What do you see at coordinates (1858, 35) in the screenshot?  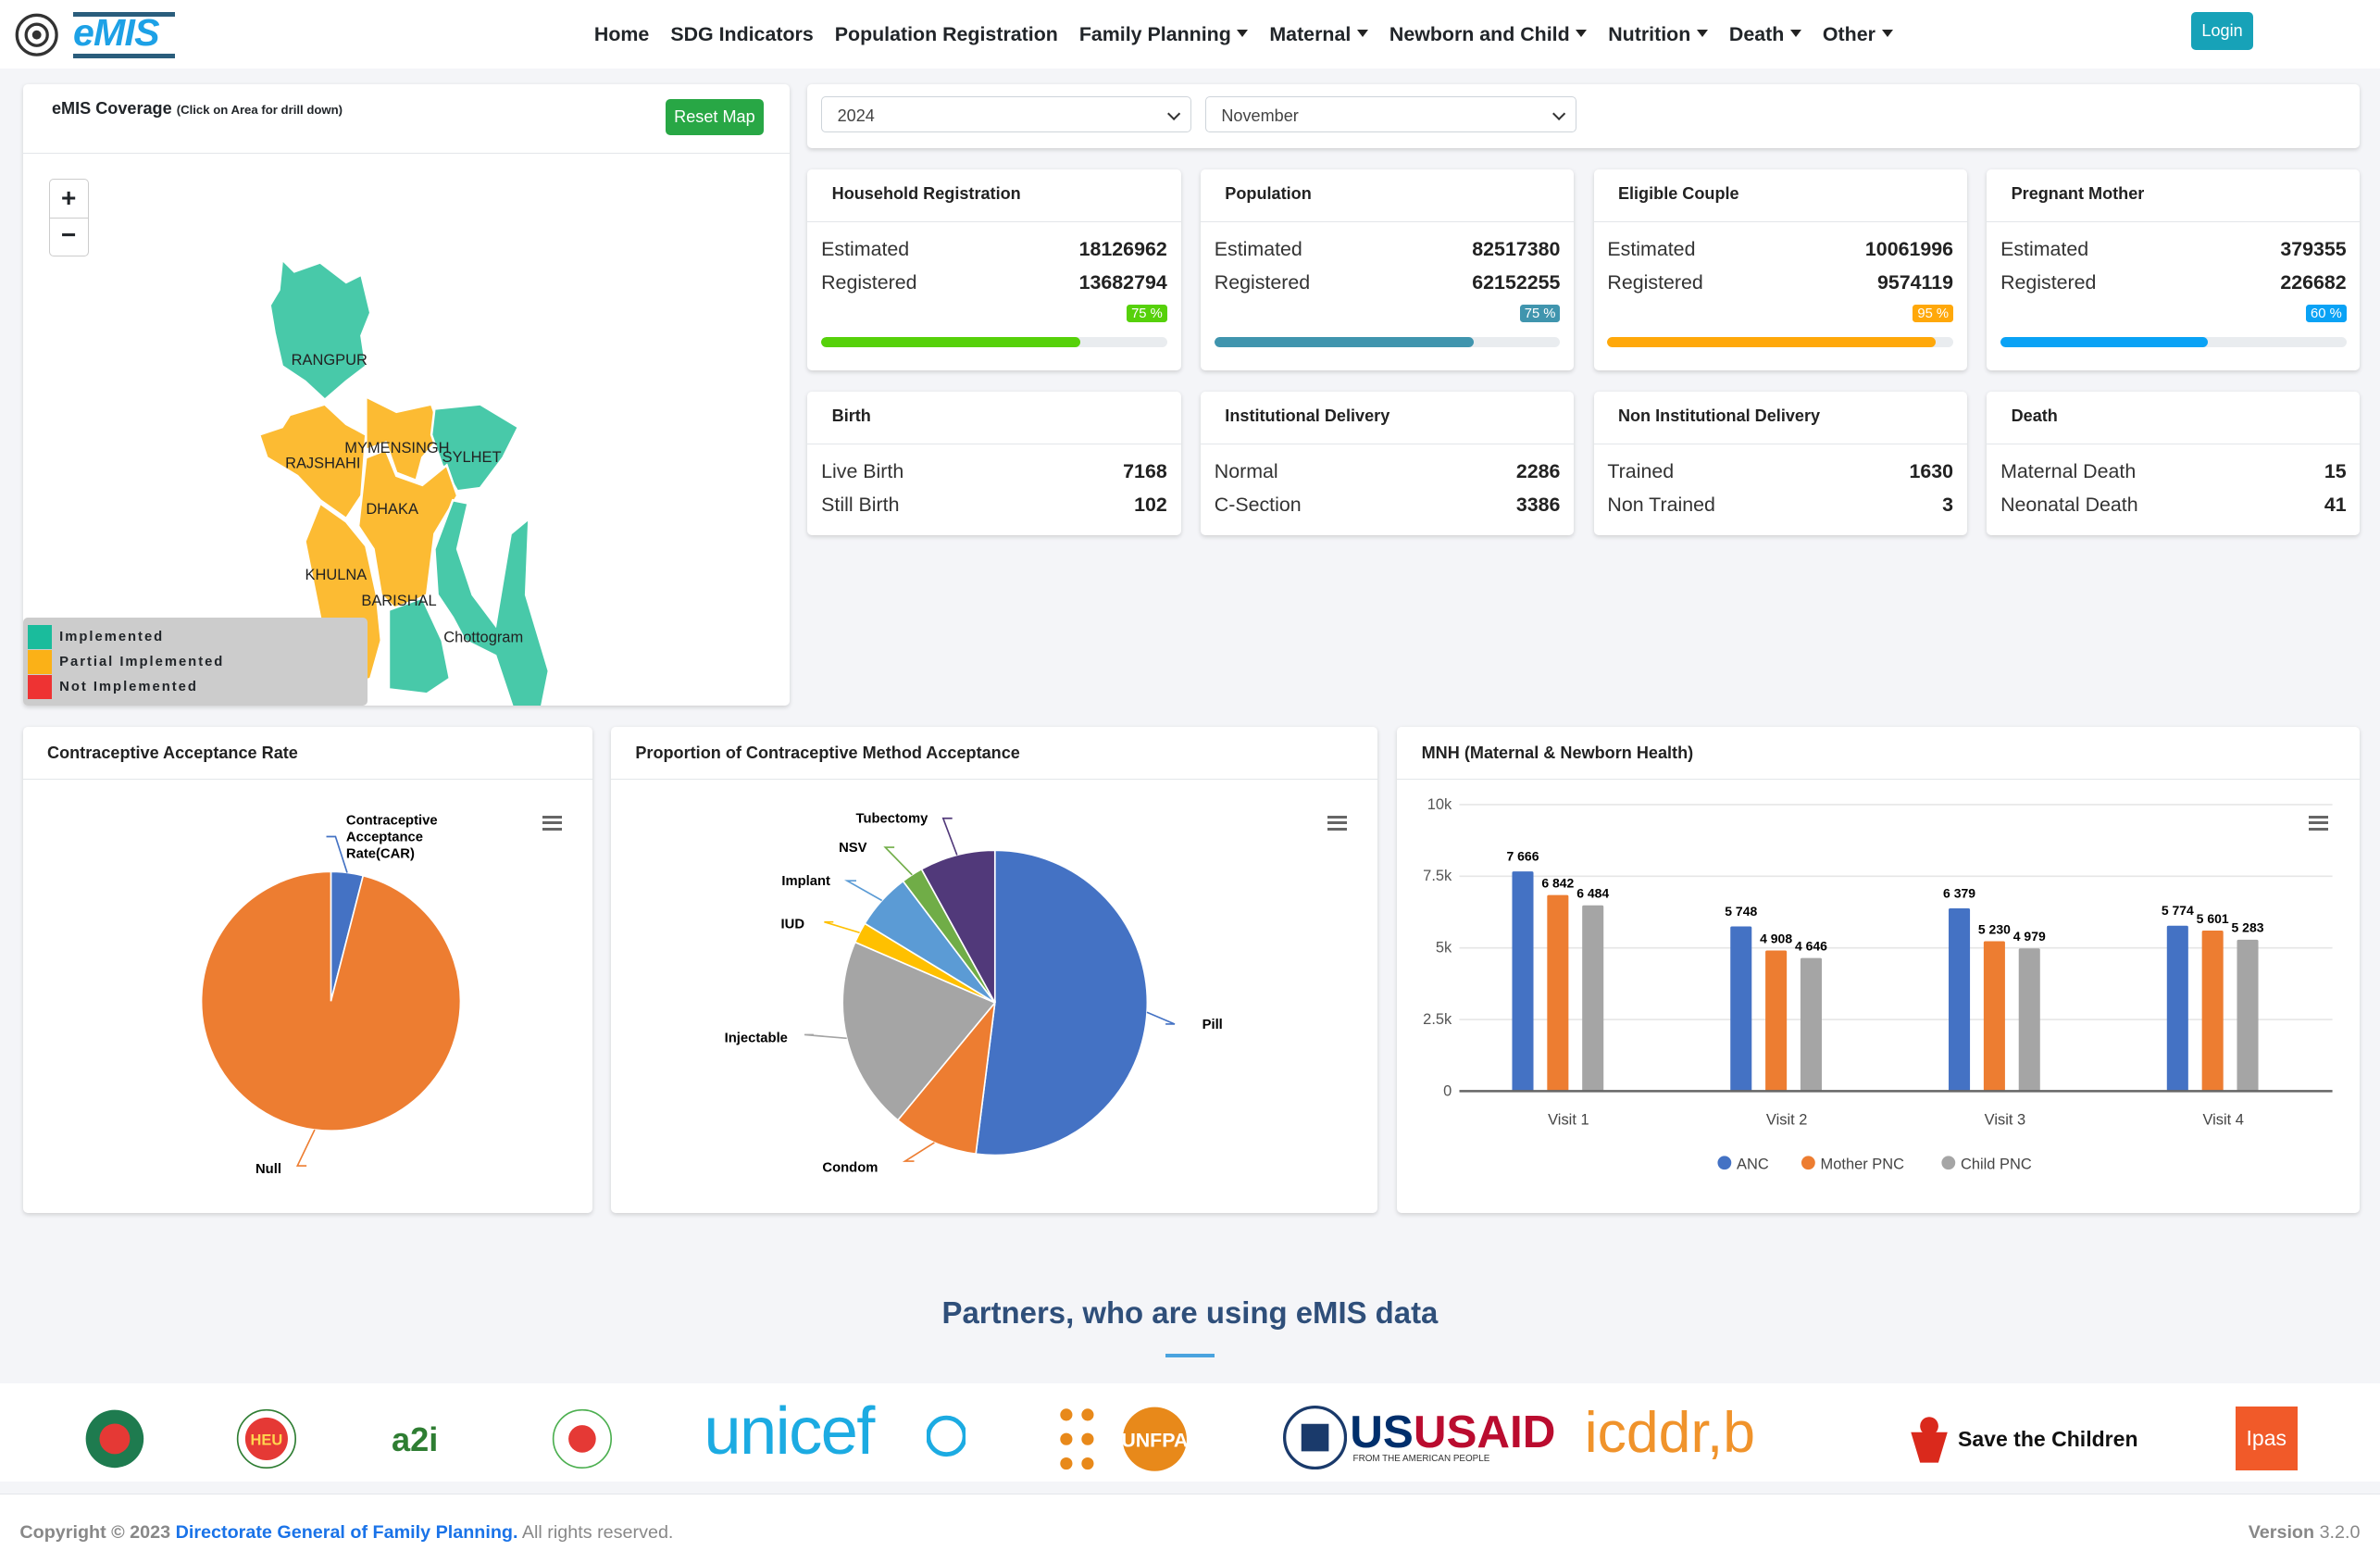 I see `nav-item-other: Other` at bounding box center [1858, 35].